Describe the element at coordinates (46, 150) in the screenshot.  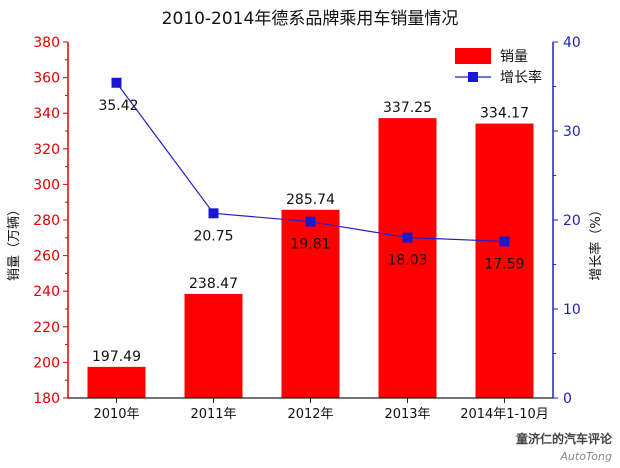
I see `y-tick-label-7: 320` at that location.